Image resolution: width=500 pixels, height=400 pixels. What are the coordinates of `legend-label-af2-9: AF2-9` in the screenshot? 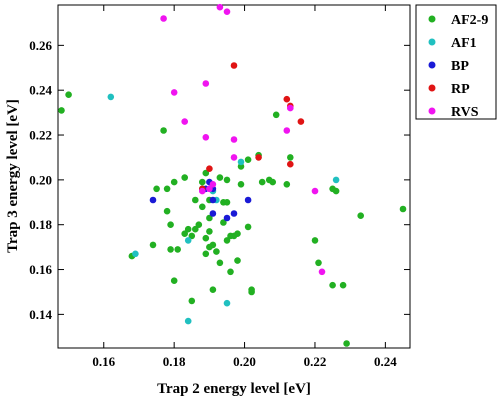 It's located at (469, 20).